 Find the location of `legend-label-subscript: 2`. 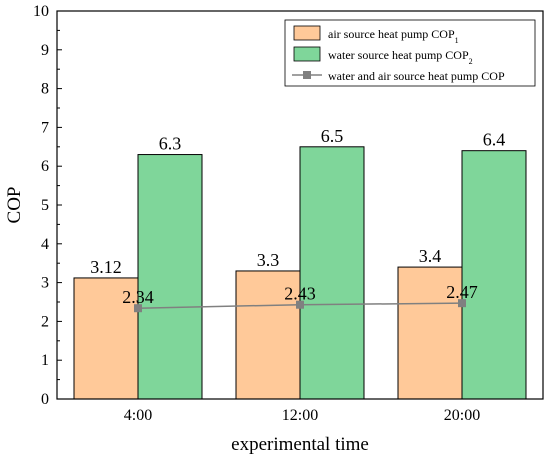

legend-label-subscript: 2 is located at coordinates (471, 61).